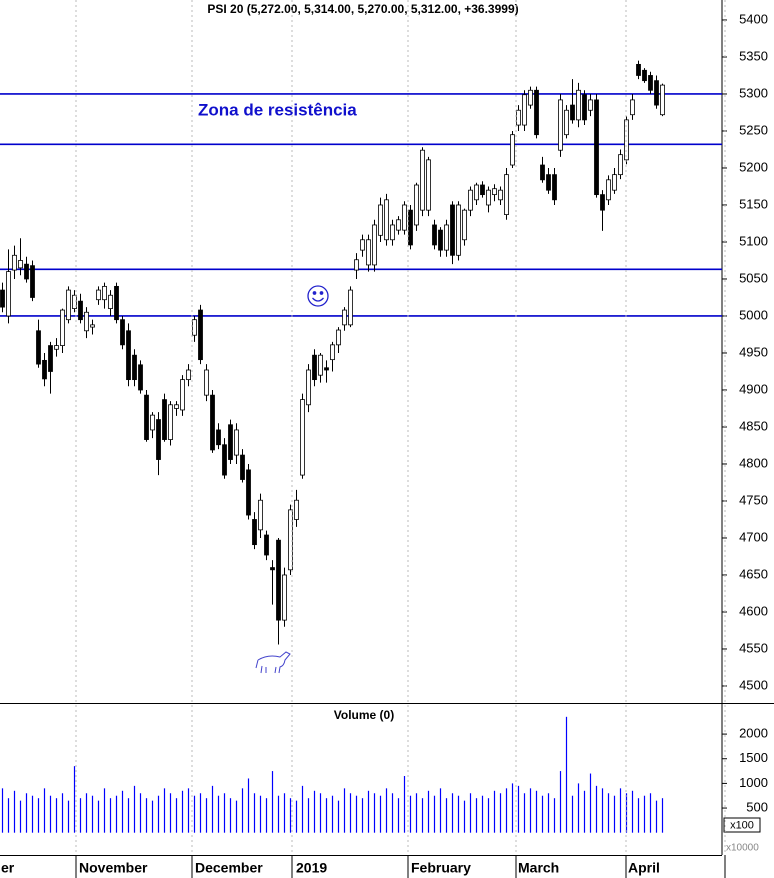 The width and height of the screenshot is (774, 878). I want to click on unit-box, so click(742, 825).